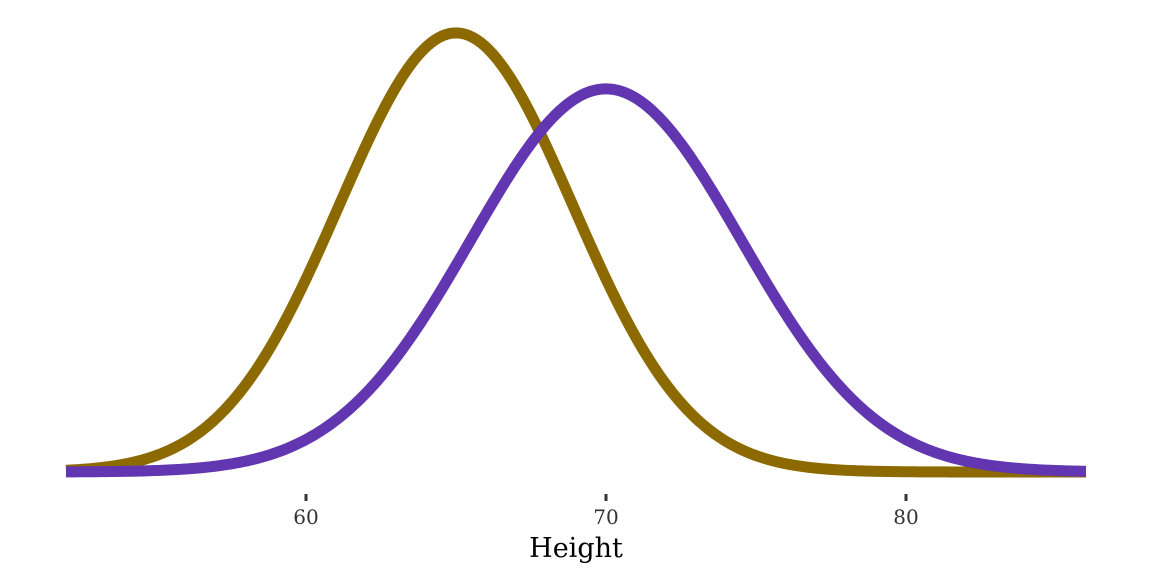 This screenshot has width=1152, height=576. What do you see at coordinates (905, 517) in the screenshot?
I see `x-tick-label: 80` at bounding box center [905, 517].